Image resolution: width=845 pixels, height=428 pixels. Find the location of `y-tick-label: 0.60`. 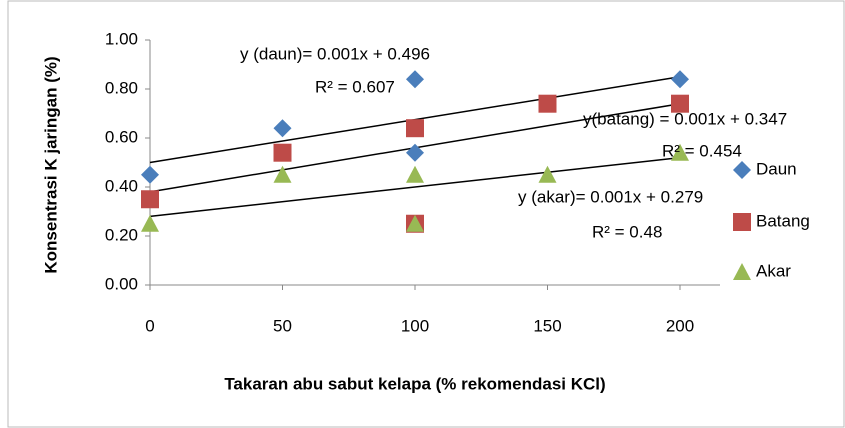

y-tick-label: 0.60 is located at coordinates (121, 136).